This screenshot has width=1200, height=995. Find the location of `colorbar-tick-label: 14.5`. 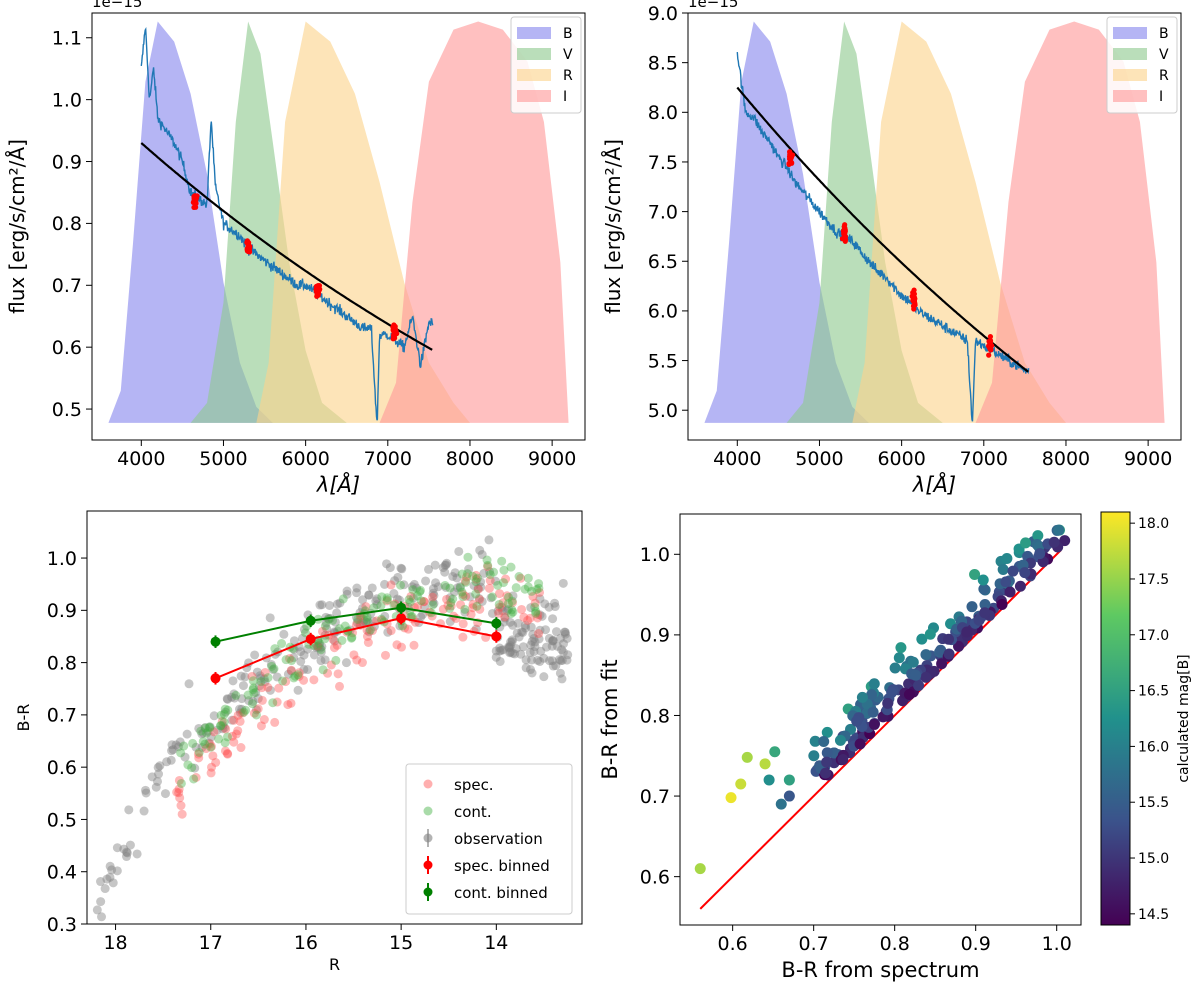

colorbar-tick-label: 14.5 is located at coordinates (1153, 915).